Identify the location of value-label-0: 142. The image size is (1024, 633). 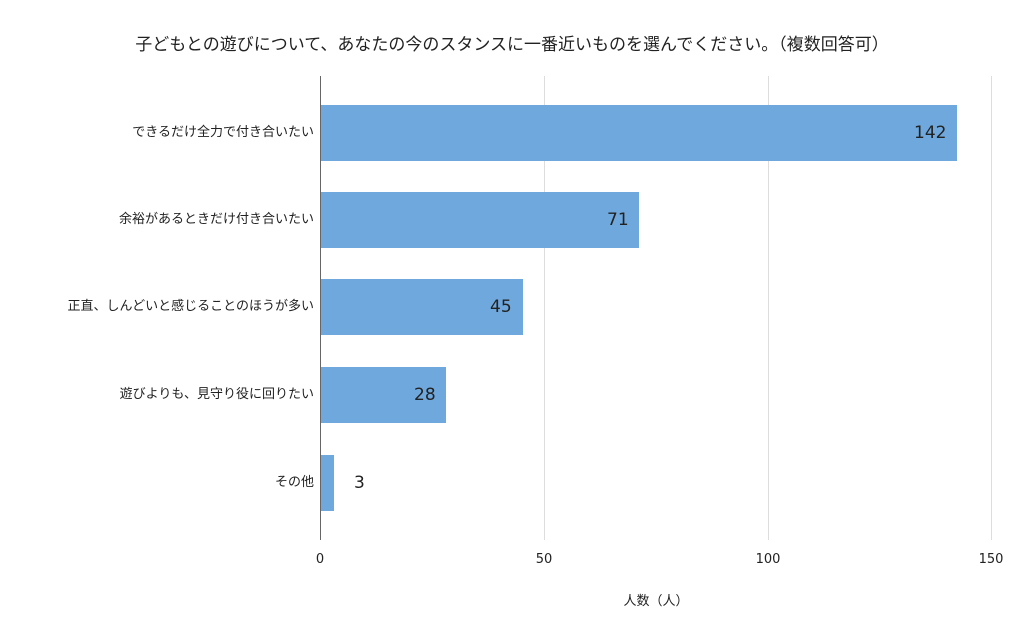
(930, 133).